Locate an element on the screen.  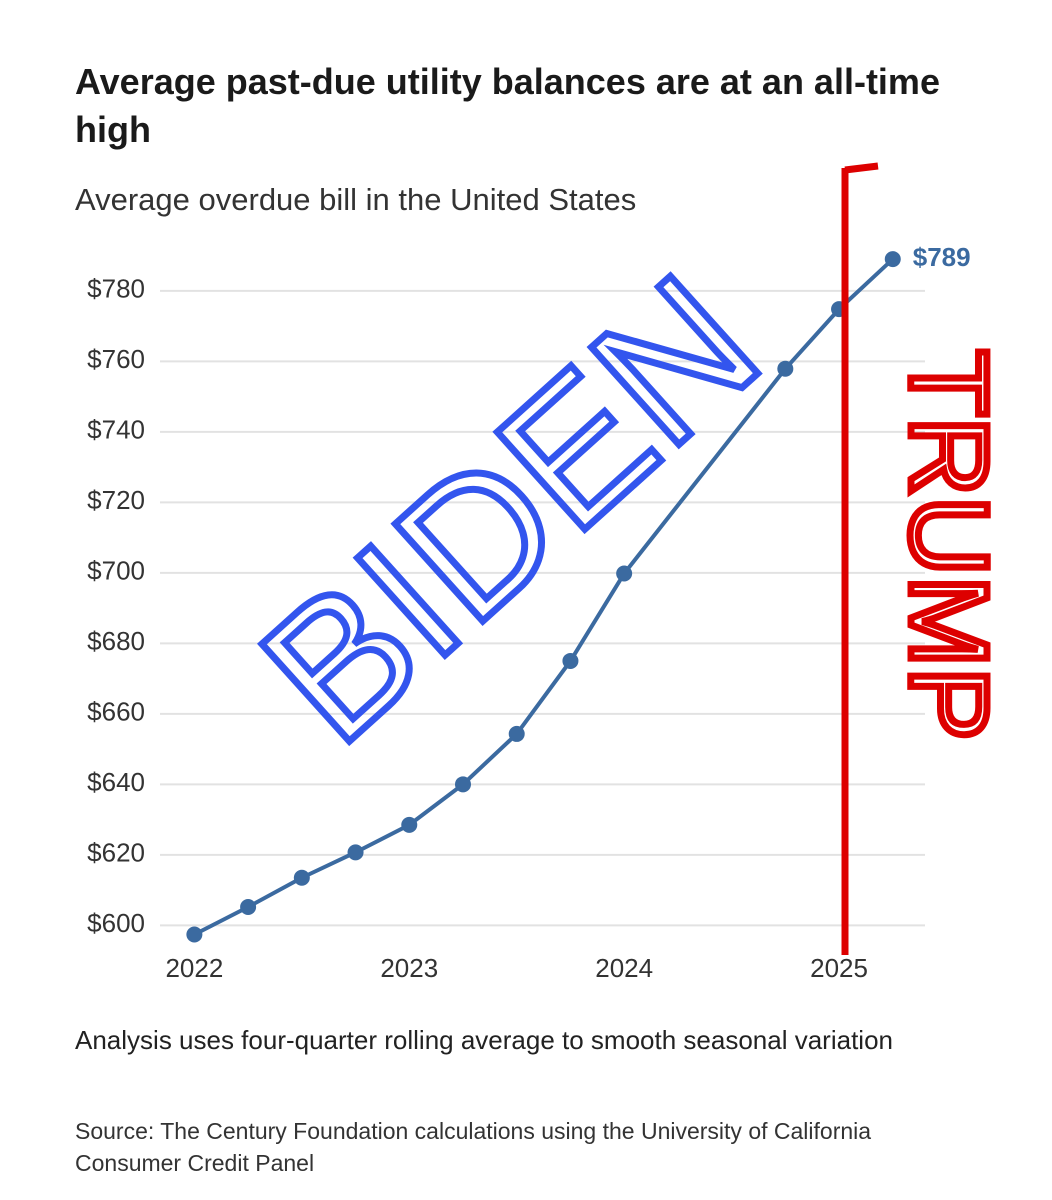
x-tick-label: 2024 is located at coordinates (624, 968).